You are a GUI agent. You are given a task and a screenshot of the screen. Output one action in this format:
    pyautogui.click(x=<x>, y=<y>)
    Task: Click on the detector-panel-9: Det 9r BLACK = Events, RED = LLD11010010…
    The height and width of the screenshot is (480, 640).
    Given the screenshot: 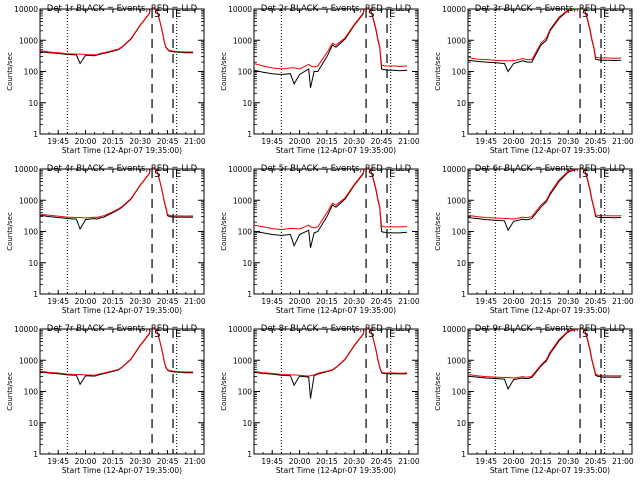 What is the action you would take?
    pyautogui.click(x=534, y=399)
    